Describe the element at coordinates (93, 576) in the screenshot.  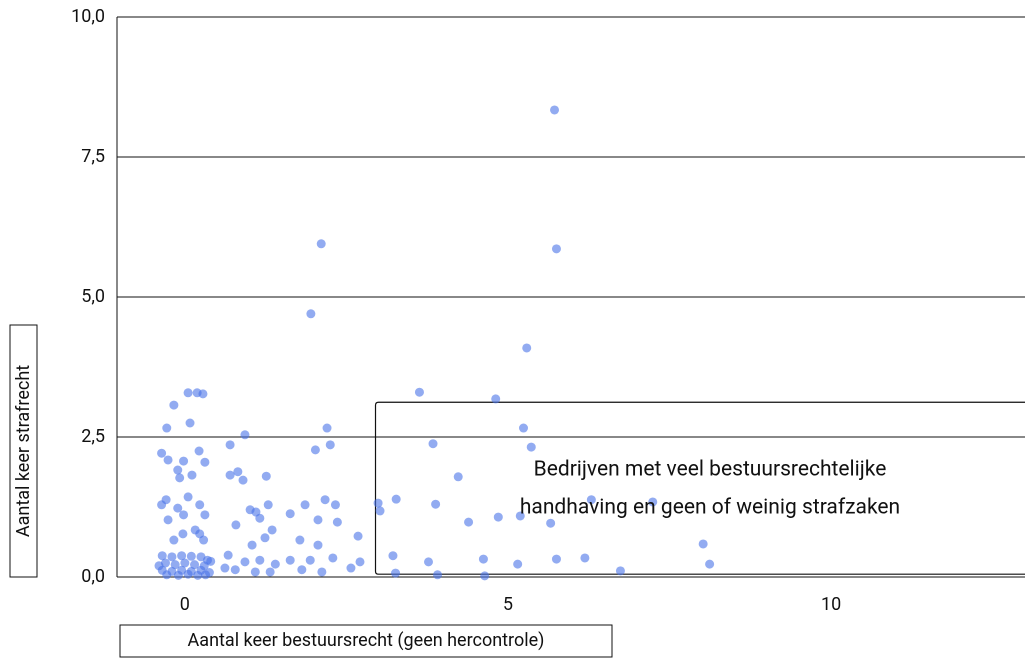
I see `y-tick-label: 0,0` at that location.